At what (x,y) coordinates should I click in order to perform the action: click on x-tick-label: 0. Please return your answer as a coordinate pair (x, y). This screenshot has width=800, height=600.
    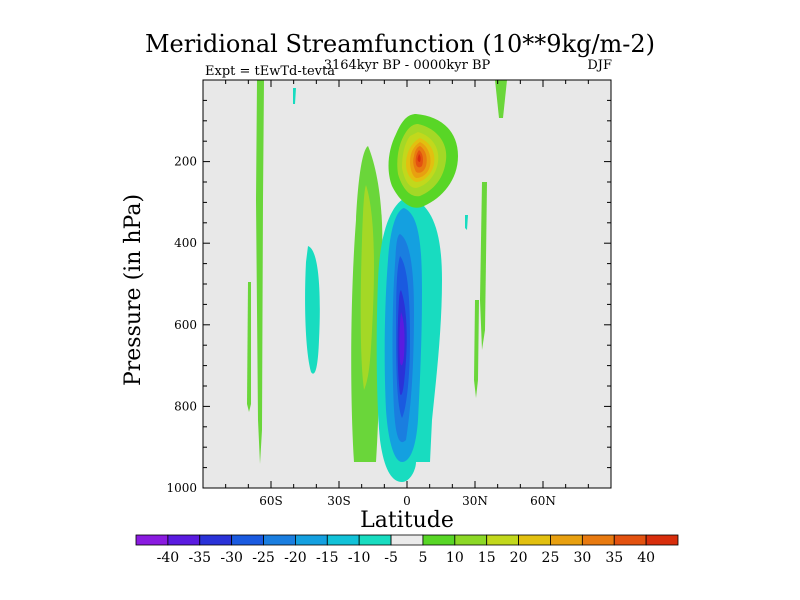
    Looking at the image, I should click on (407, 501).